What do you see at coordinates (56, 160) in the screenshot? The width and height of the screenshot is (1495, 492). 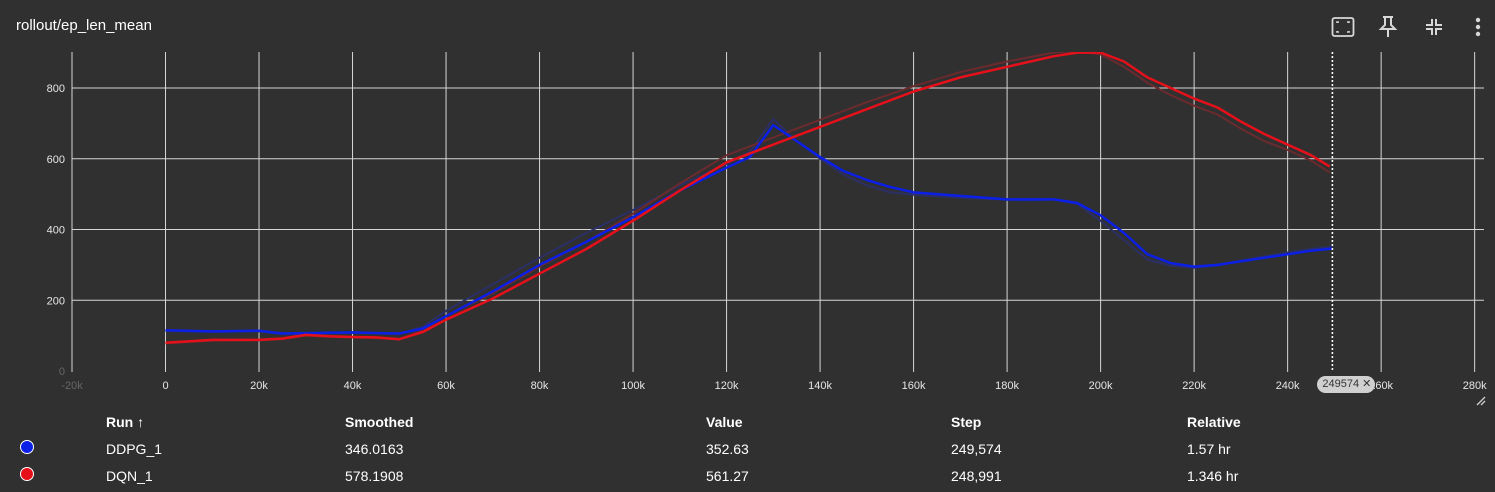 I see `y-tick-label: 600` at bounding box center [56, 160].